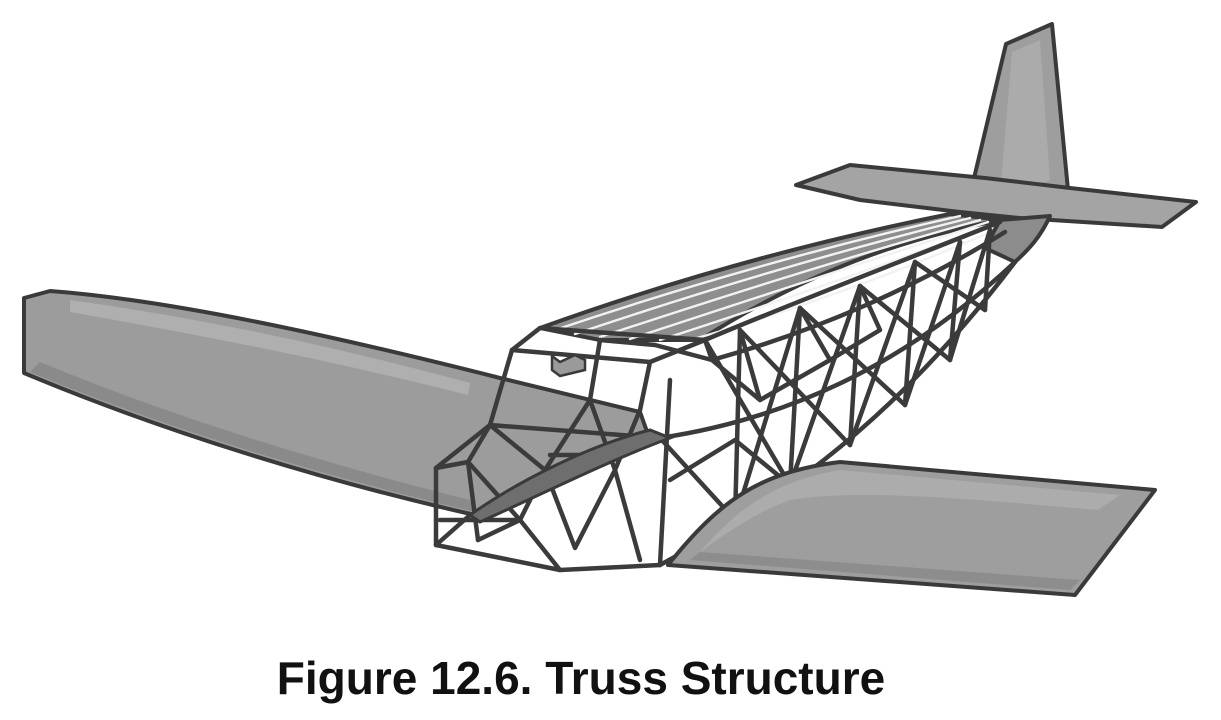  Describe the element at coordinates (996, 196) in the screenshot. I see `horizontal-stabilizer` at that location.